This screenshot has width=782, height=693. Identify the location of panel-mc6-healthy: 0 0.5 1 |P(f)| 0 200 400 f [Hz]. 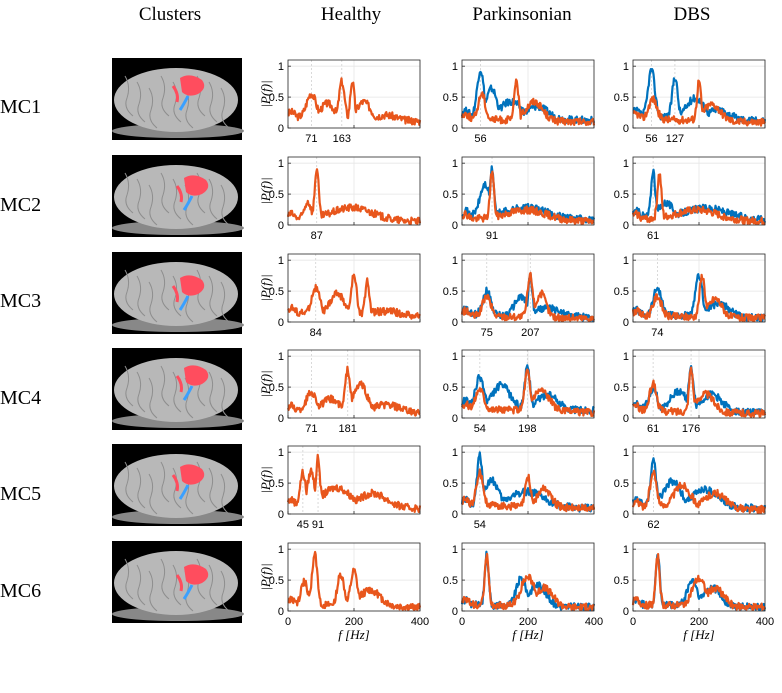
(343, 592).